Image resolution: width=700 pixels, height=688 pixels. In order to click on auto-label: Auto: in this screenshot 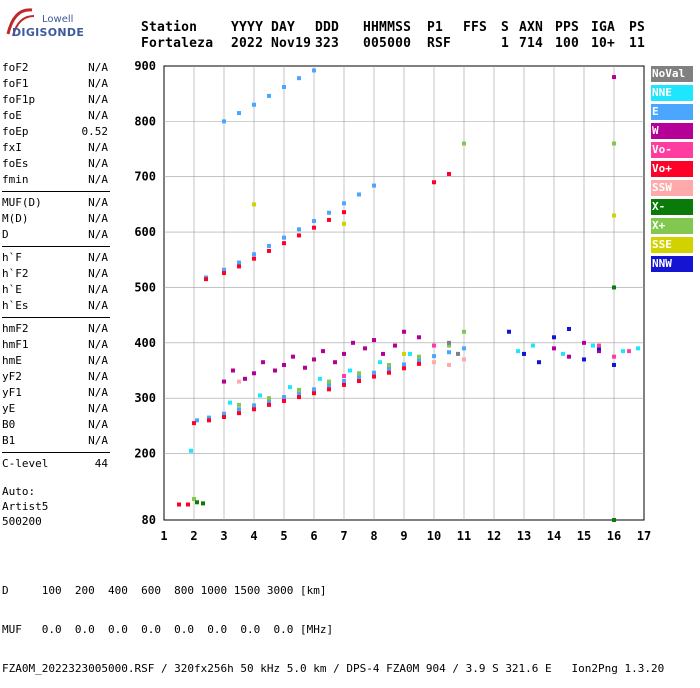, I will do `click(19, 491)`.